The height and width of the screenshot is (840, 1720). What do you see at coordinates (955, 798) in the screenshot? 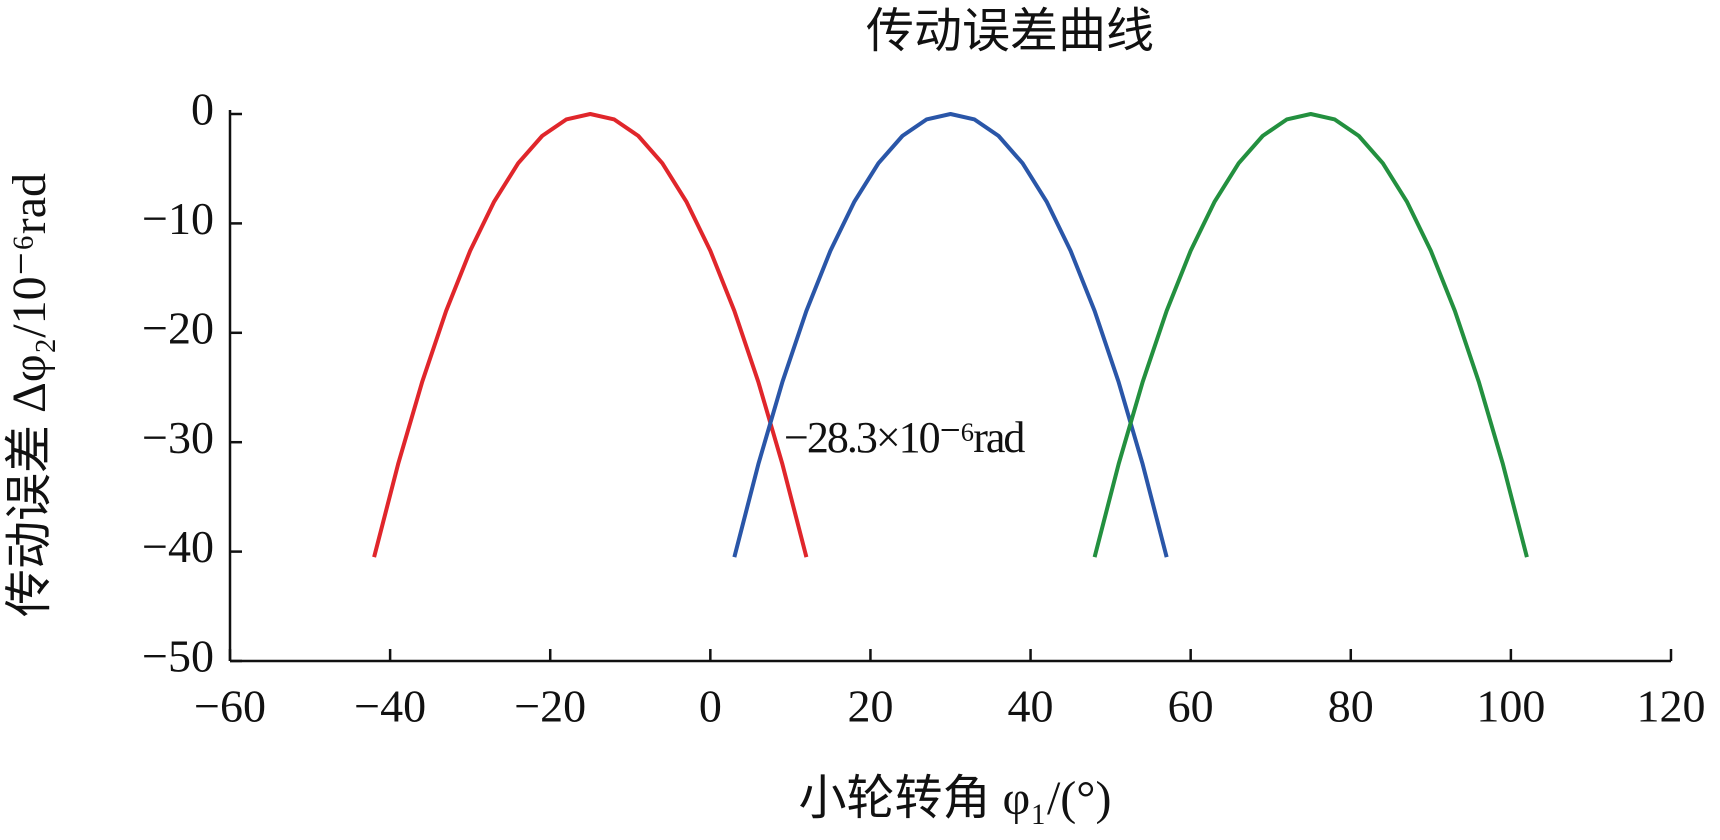
I see `x-axis-title: 小轮转角 φ₁/(°)` at bounding box center [955, 798].